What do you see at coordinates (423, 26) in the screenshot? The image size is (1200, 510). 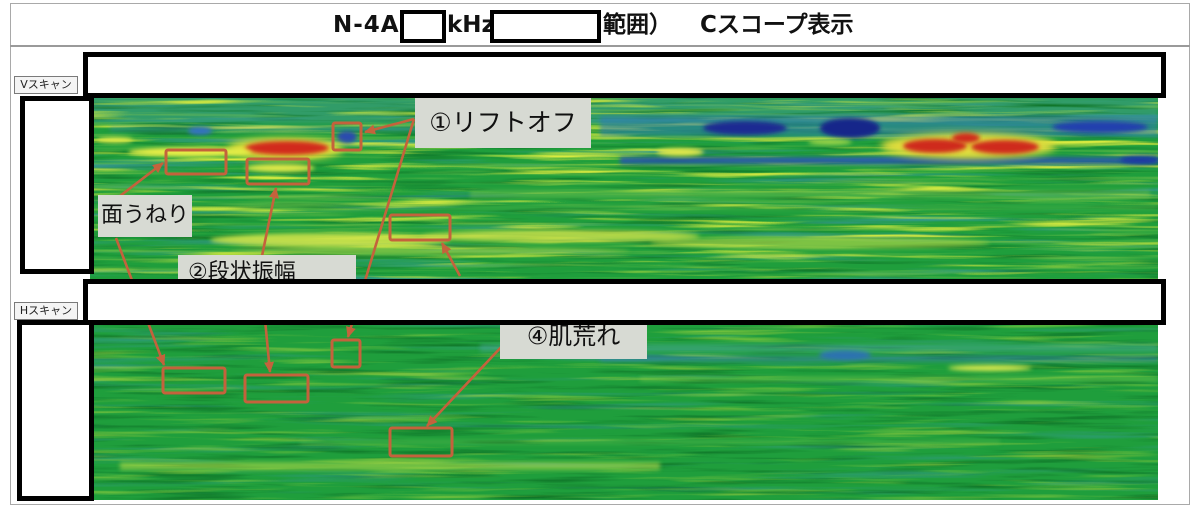 I see `redaction-box-frequency` at bounding box center [423, 26].